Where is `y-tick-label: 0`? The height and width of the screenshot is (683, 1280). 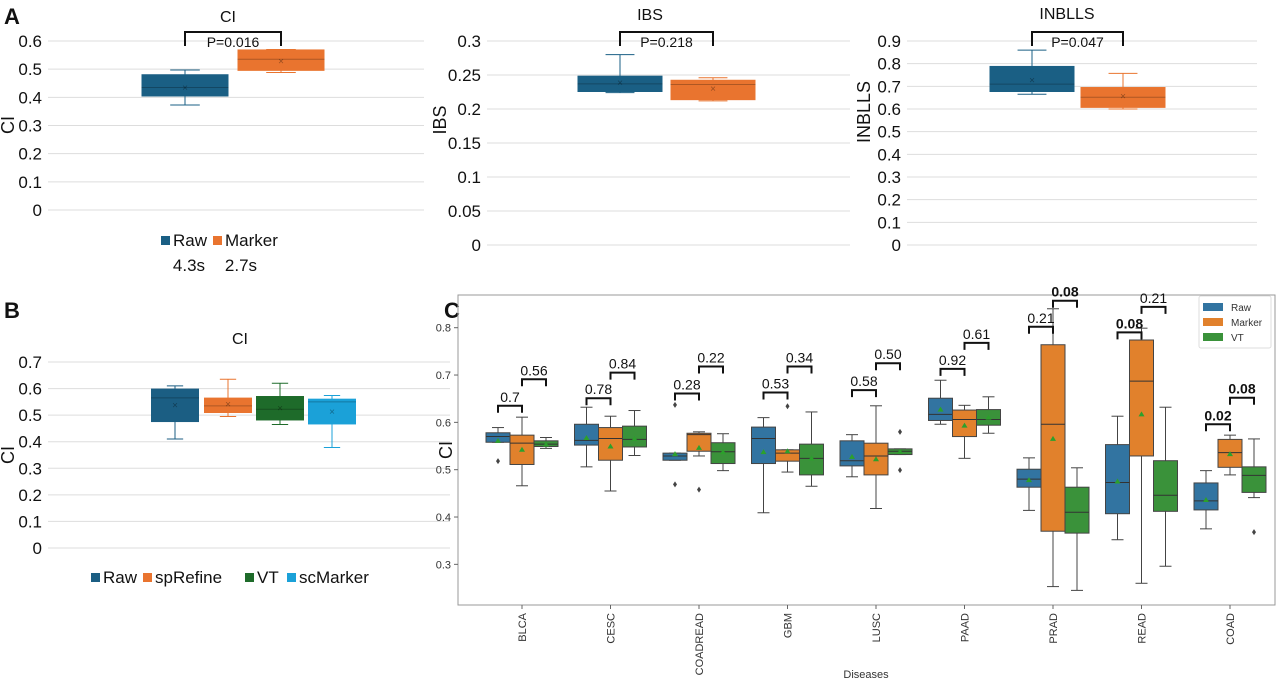
y-tick-label: 0 is located at coordinates (896, 245).